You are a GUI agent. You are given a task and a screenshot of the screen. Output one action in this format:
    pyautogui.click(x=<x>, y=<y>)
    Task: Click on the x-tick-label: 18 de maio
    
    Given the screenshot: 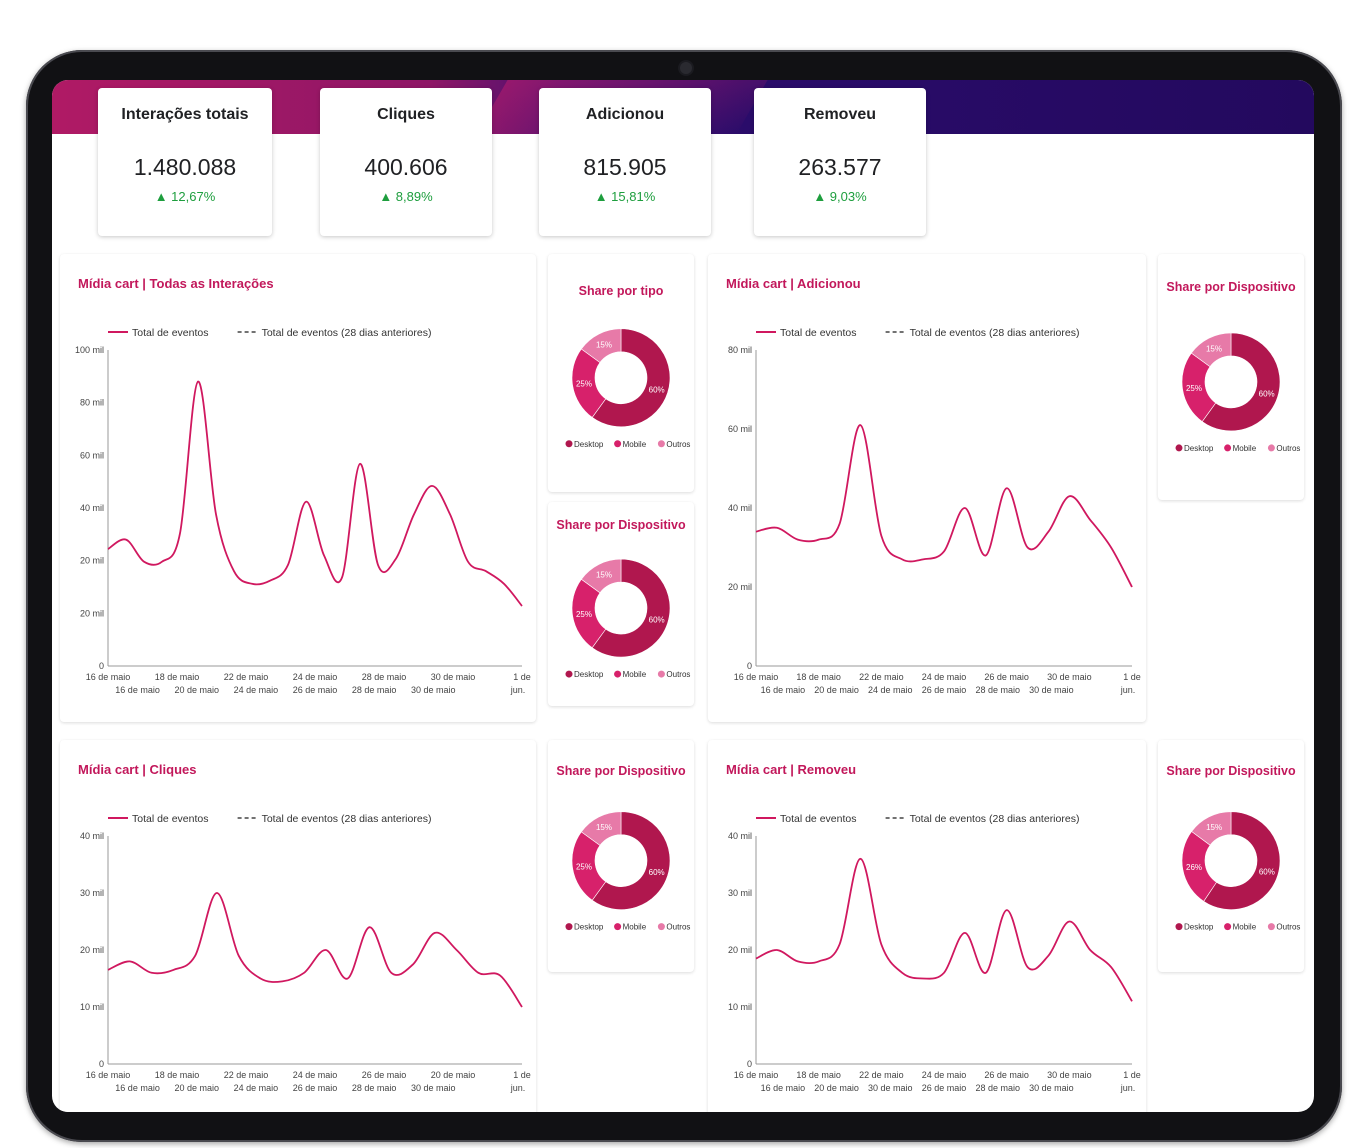 What is the action you would take?
    pyautogui.click(x=818, y=1075)
    